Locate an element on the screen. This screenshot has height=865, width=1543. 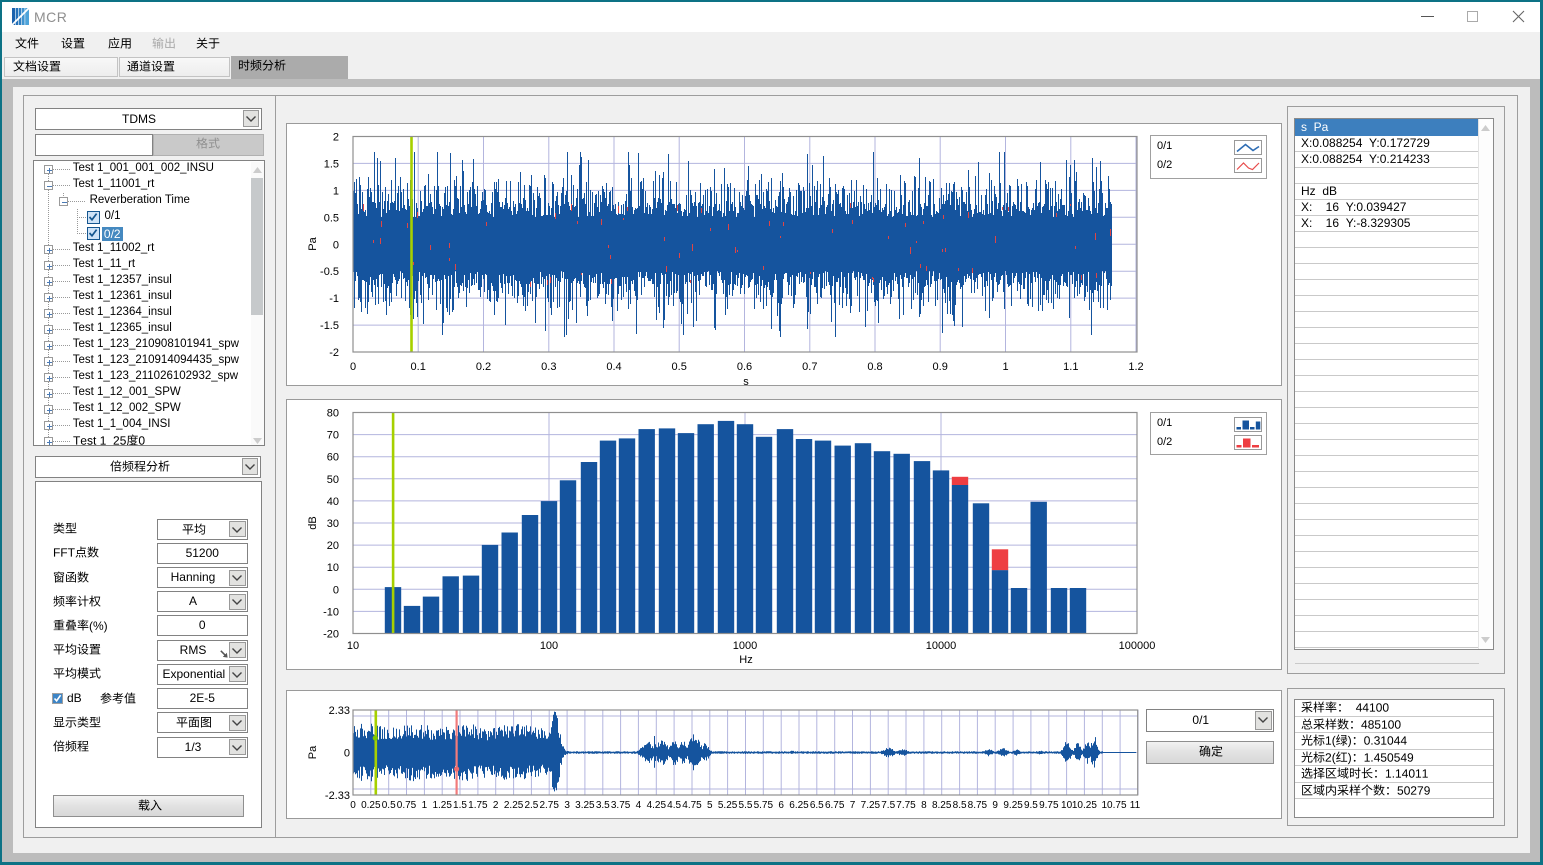
svg-text: 5 is located at coordinates (710, 805).